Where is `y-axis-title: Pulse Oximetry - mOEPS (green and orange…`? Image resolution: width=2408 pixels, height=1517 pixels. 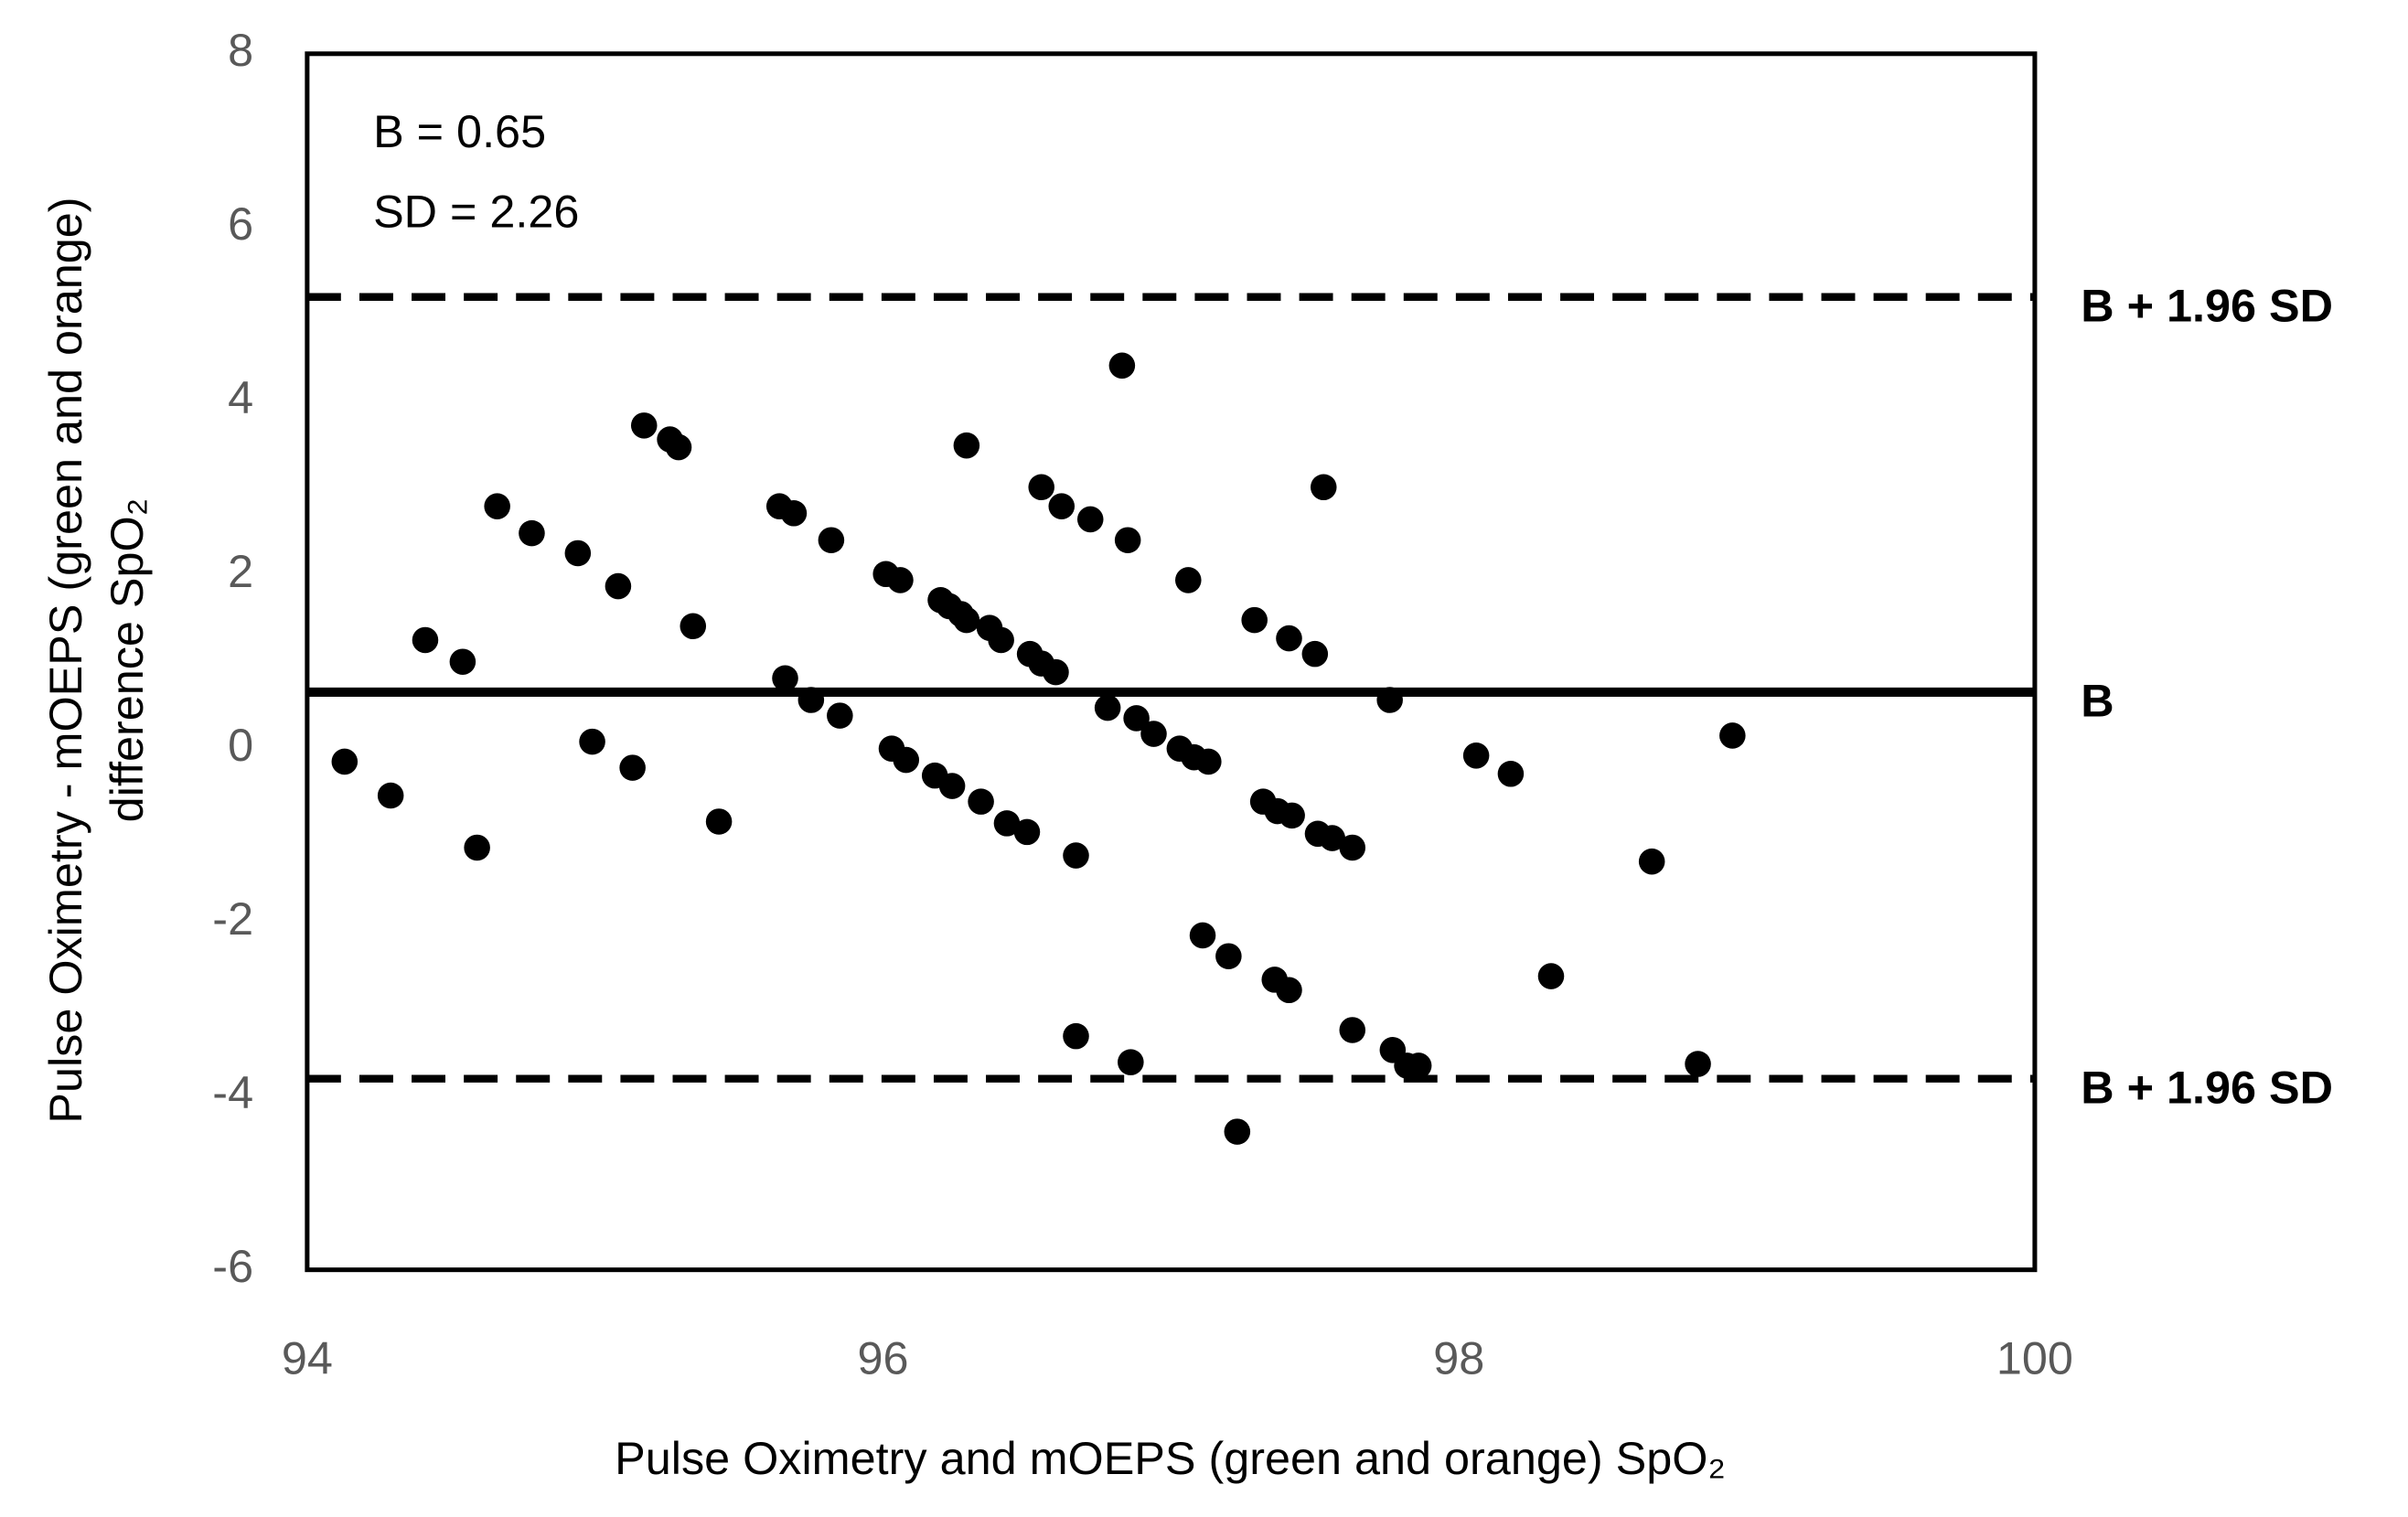
y-axis-title: Pulse Oximetry - mOEPS (green and orange… is located at coordinates (65, 660).